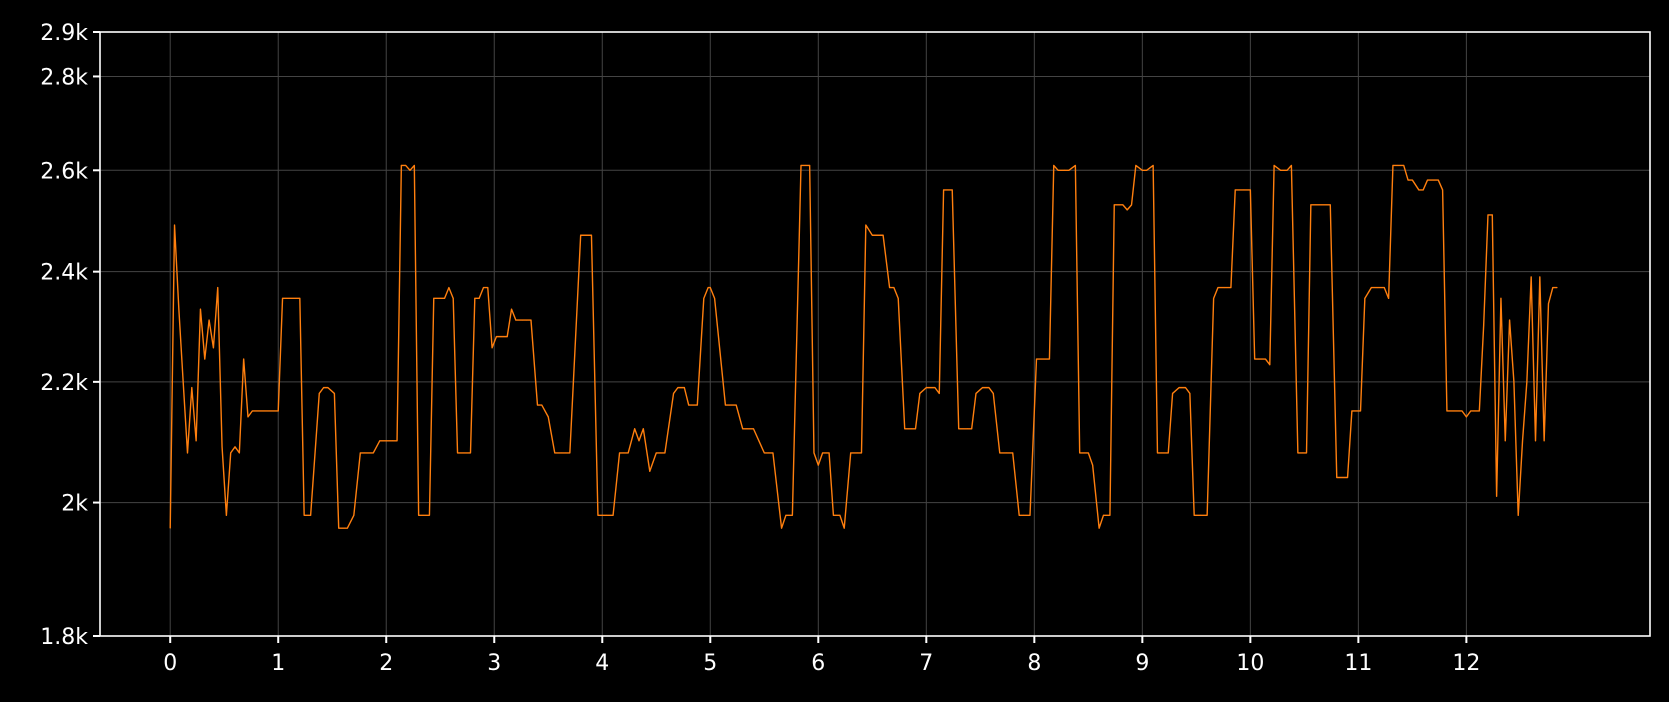 The width and height of the screenshot is (1669, 702). Describe the element at coordinates (74, 504) in the screenshot. I see `y-tick-label: 2k` at that location.